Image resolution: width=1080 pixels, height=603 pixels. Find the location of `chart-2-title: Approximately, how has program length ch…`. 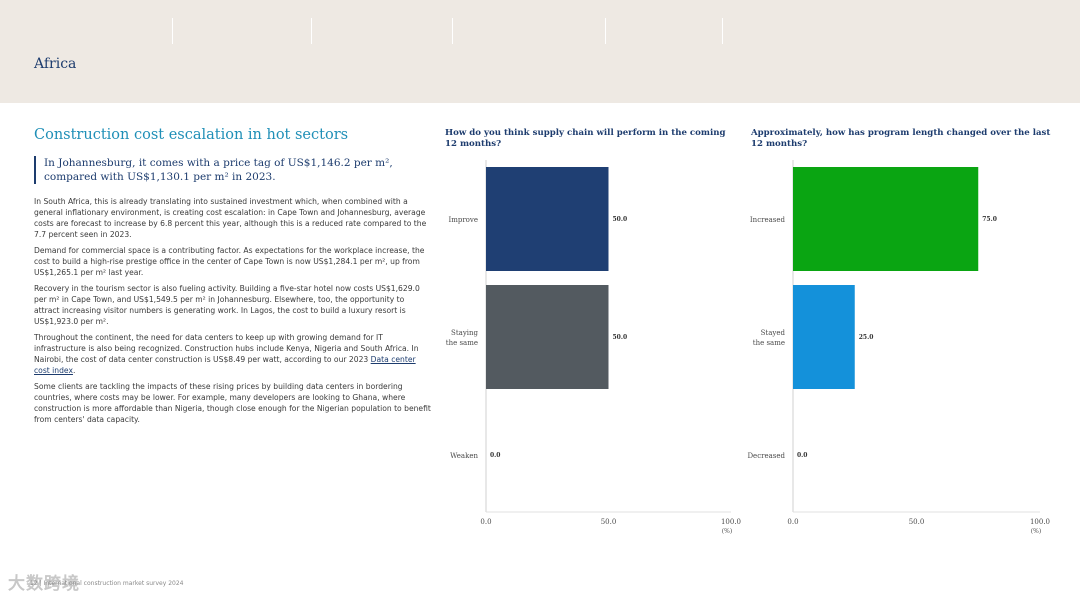

chart-2-title: Approximately, how has program length ch… is located at coordinates (901, 138).